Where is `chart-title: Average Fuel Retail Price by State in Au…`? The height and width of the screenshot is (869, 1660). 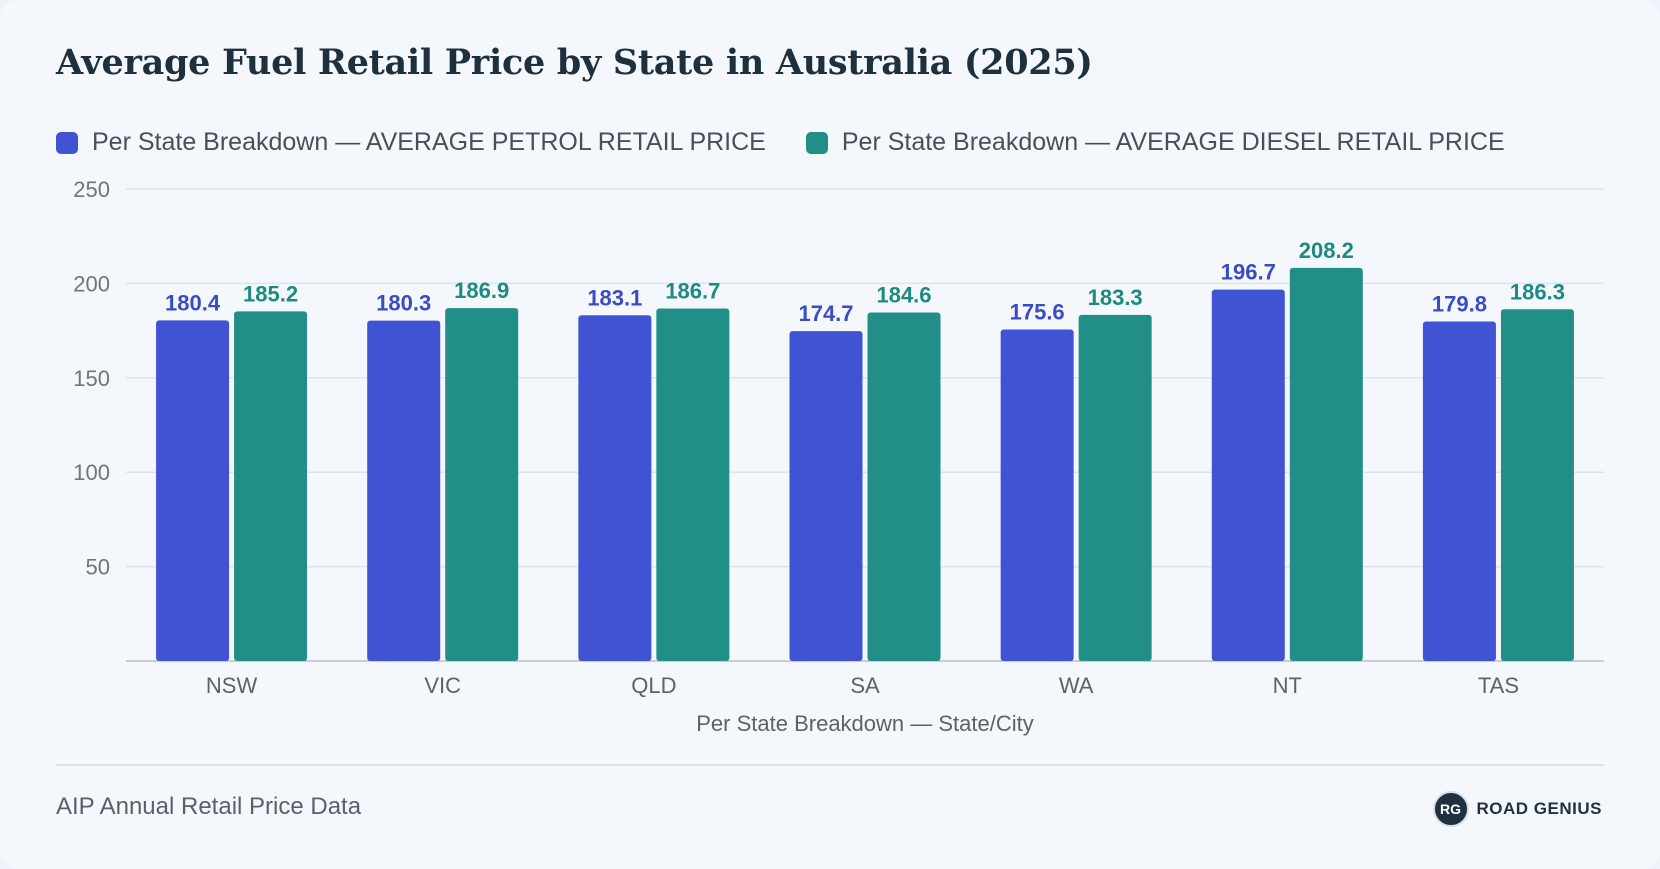 chart-title: Average Fuel Retail Price by State in Au… is located at coordinates (574, 62).